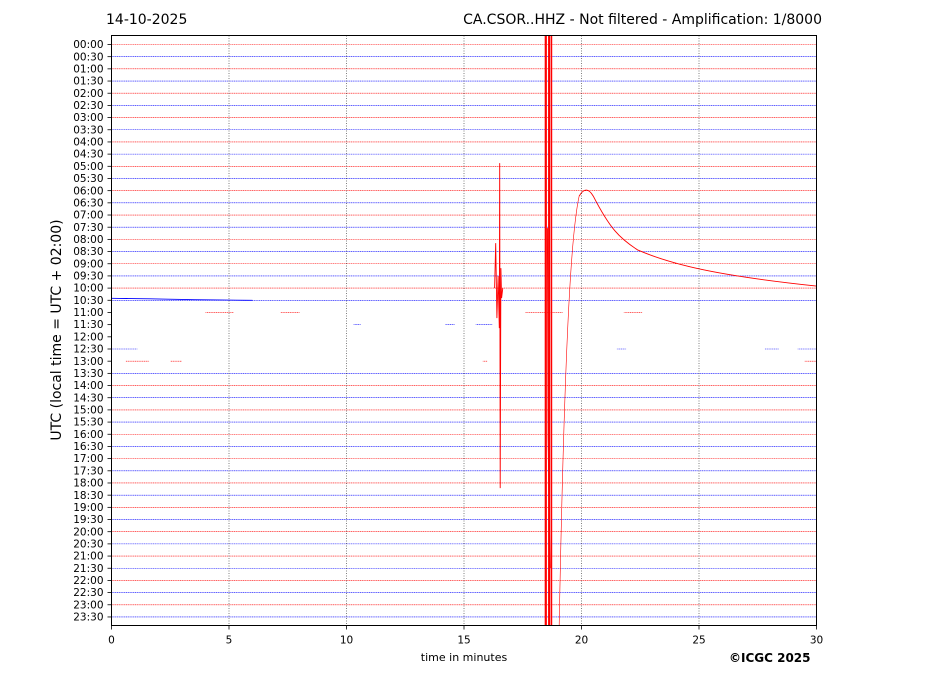  Describe the element at coordinates (88, 155) in the screenshot. I see `y-tick-label: 04:30` at that location.